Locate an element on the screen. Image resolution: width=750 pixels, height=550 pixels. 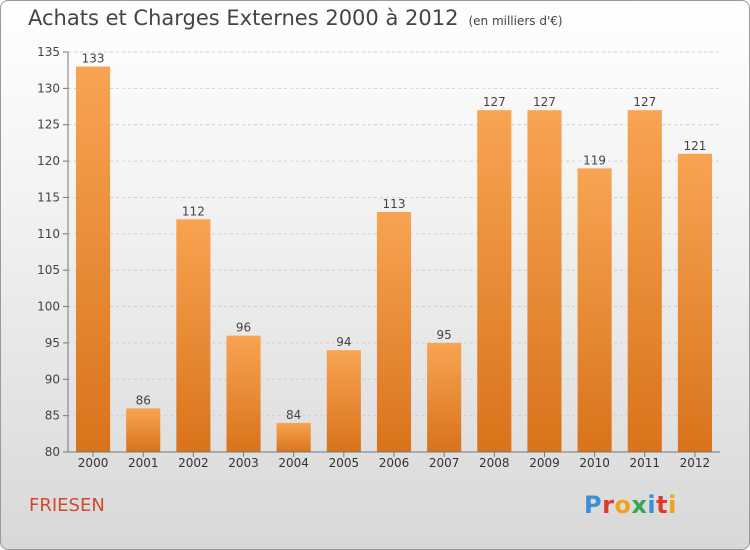
data-label-2008: 127 is located at coordinates (494, 102).